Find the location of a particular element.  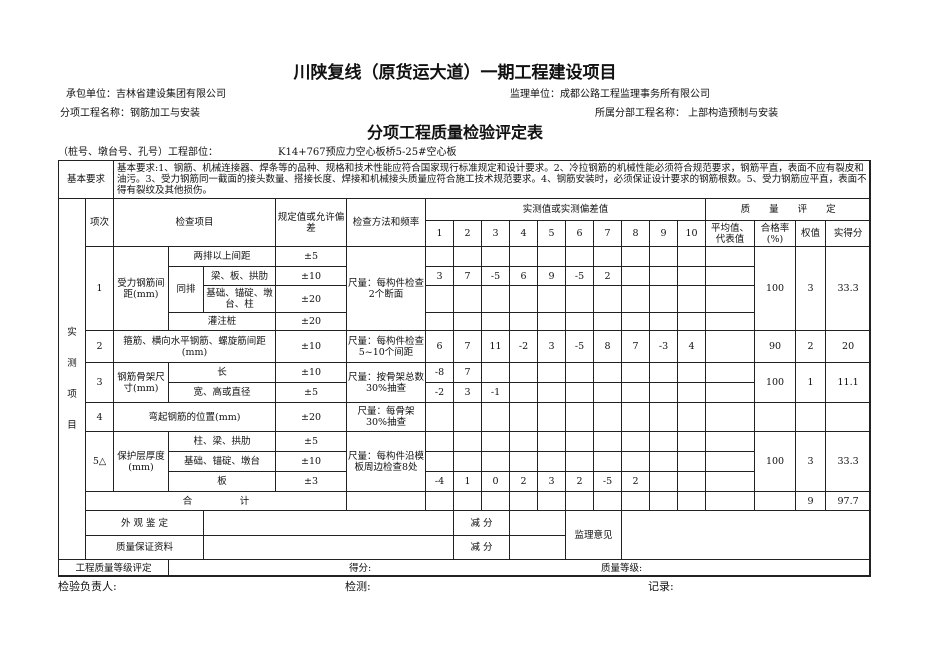

supervisor: 监理单位：成都公路工程监理事务所有限公司 is located at coordinates (610, 94).